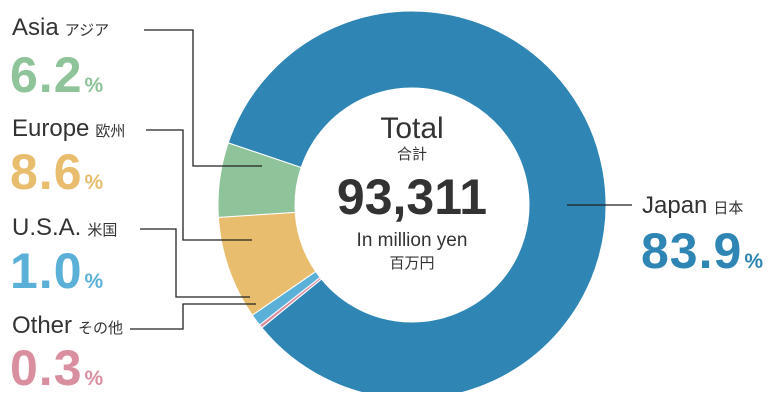  I want to click on europe-label-jp: 欧州, so click(110, 131).